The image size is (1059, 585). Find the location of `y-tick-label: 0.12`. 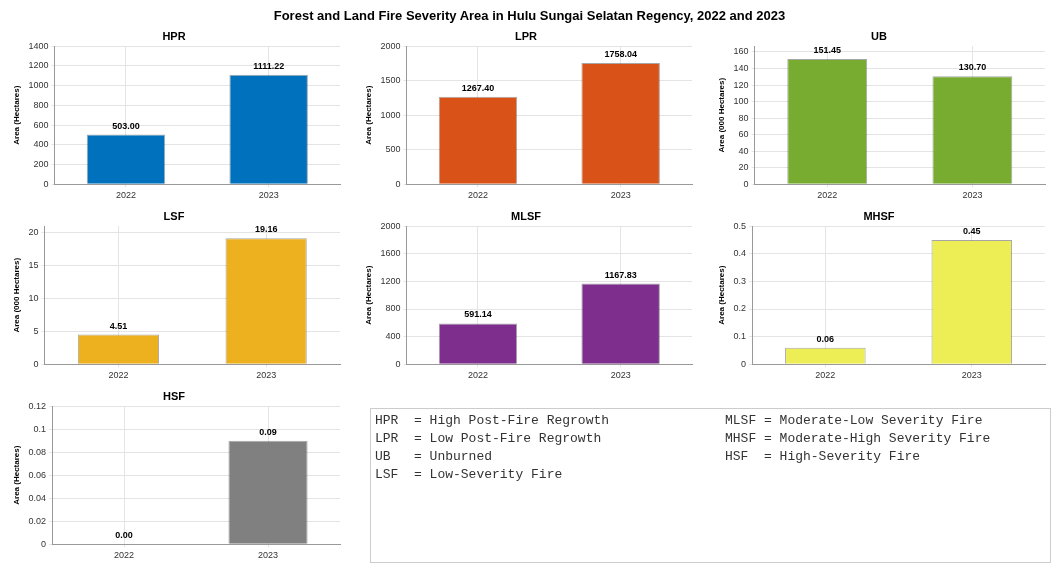

y-tick-label: 0.12 is located at coordinates (37, 405).